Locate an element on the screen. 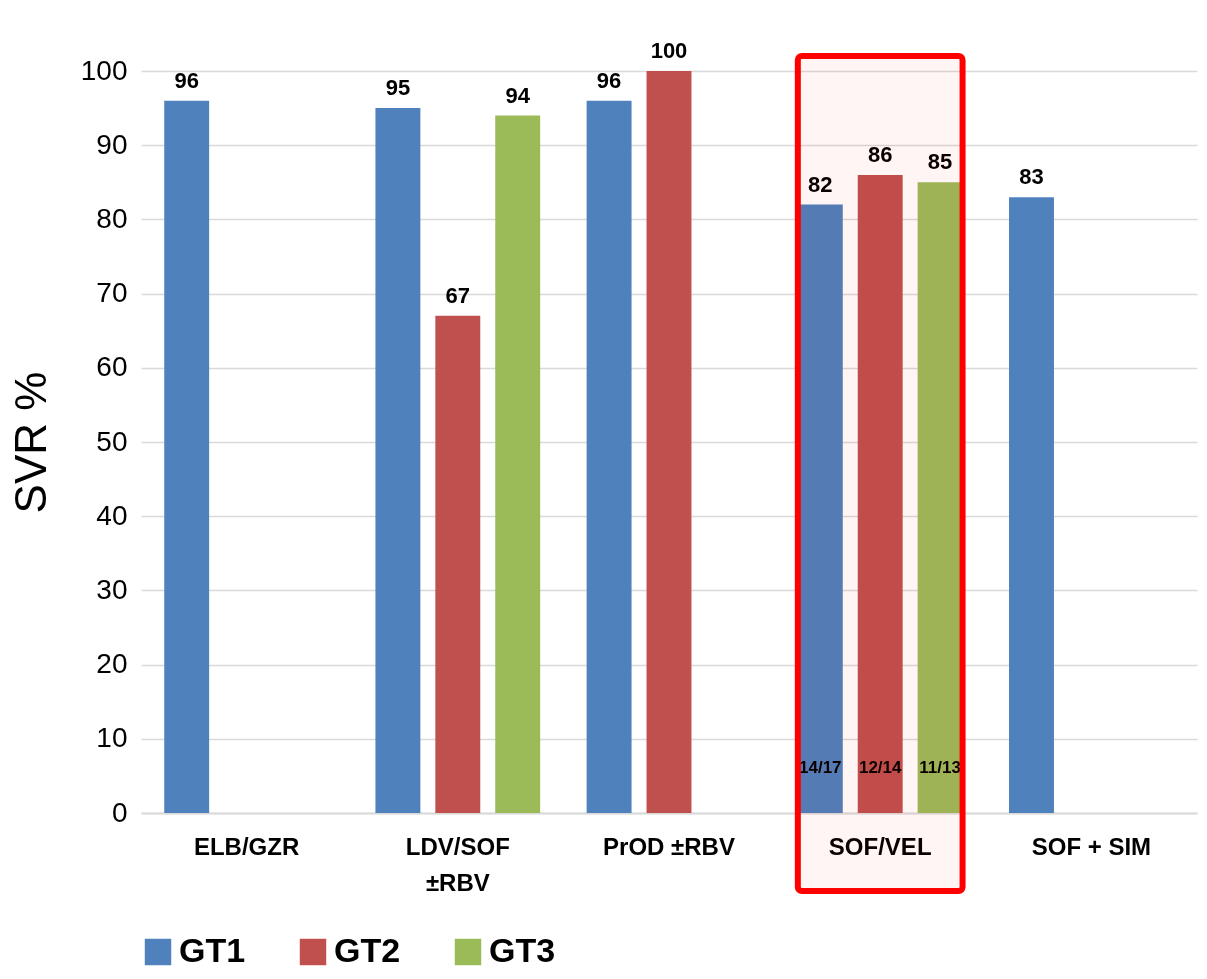 The width and height of the screenshot is (1207, 979). y-tick-label: 50 is located at coordinates (112, 441).